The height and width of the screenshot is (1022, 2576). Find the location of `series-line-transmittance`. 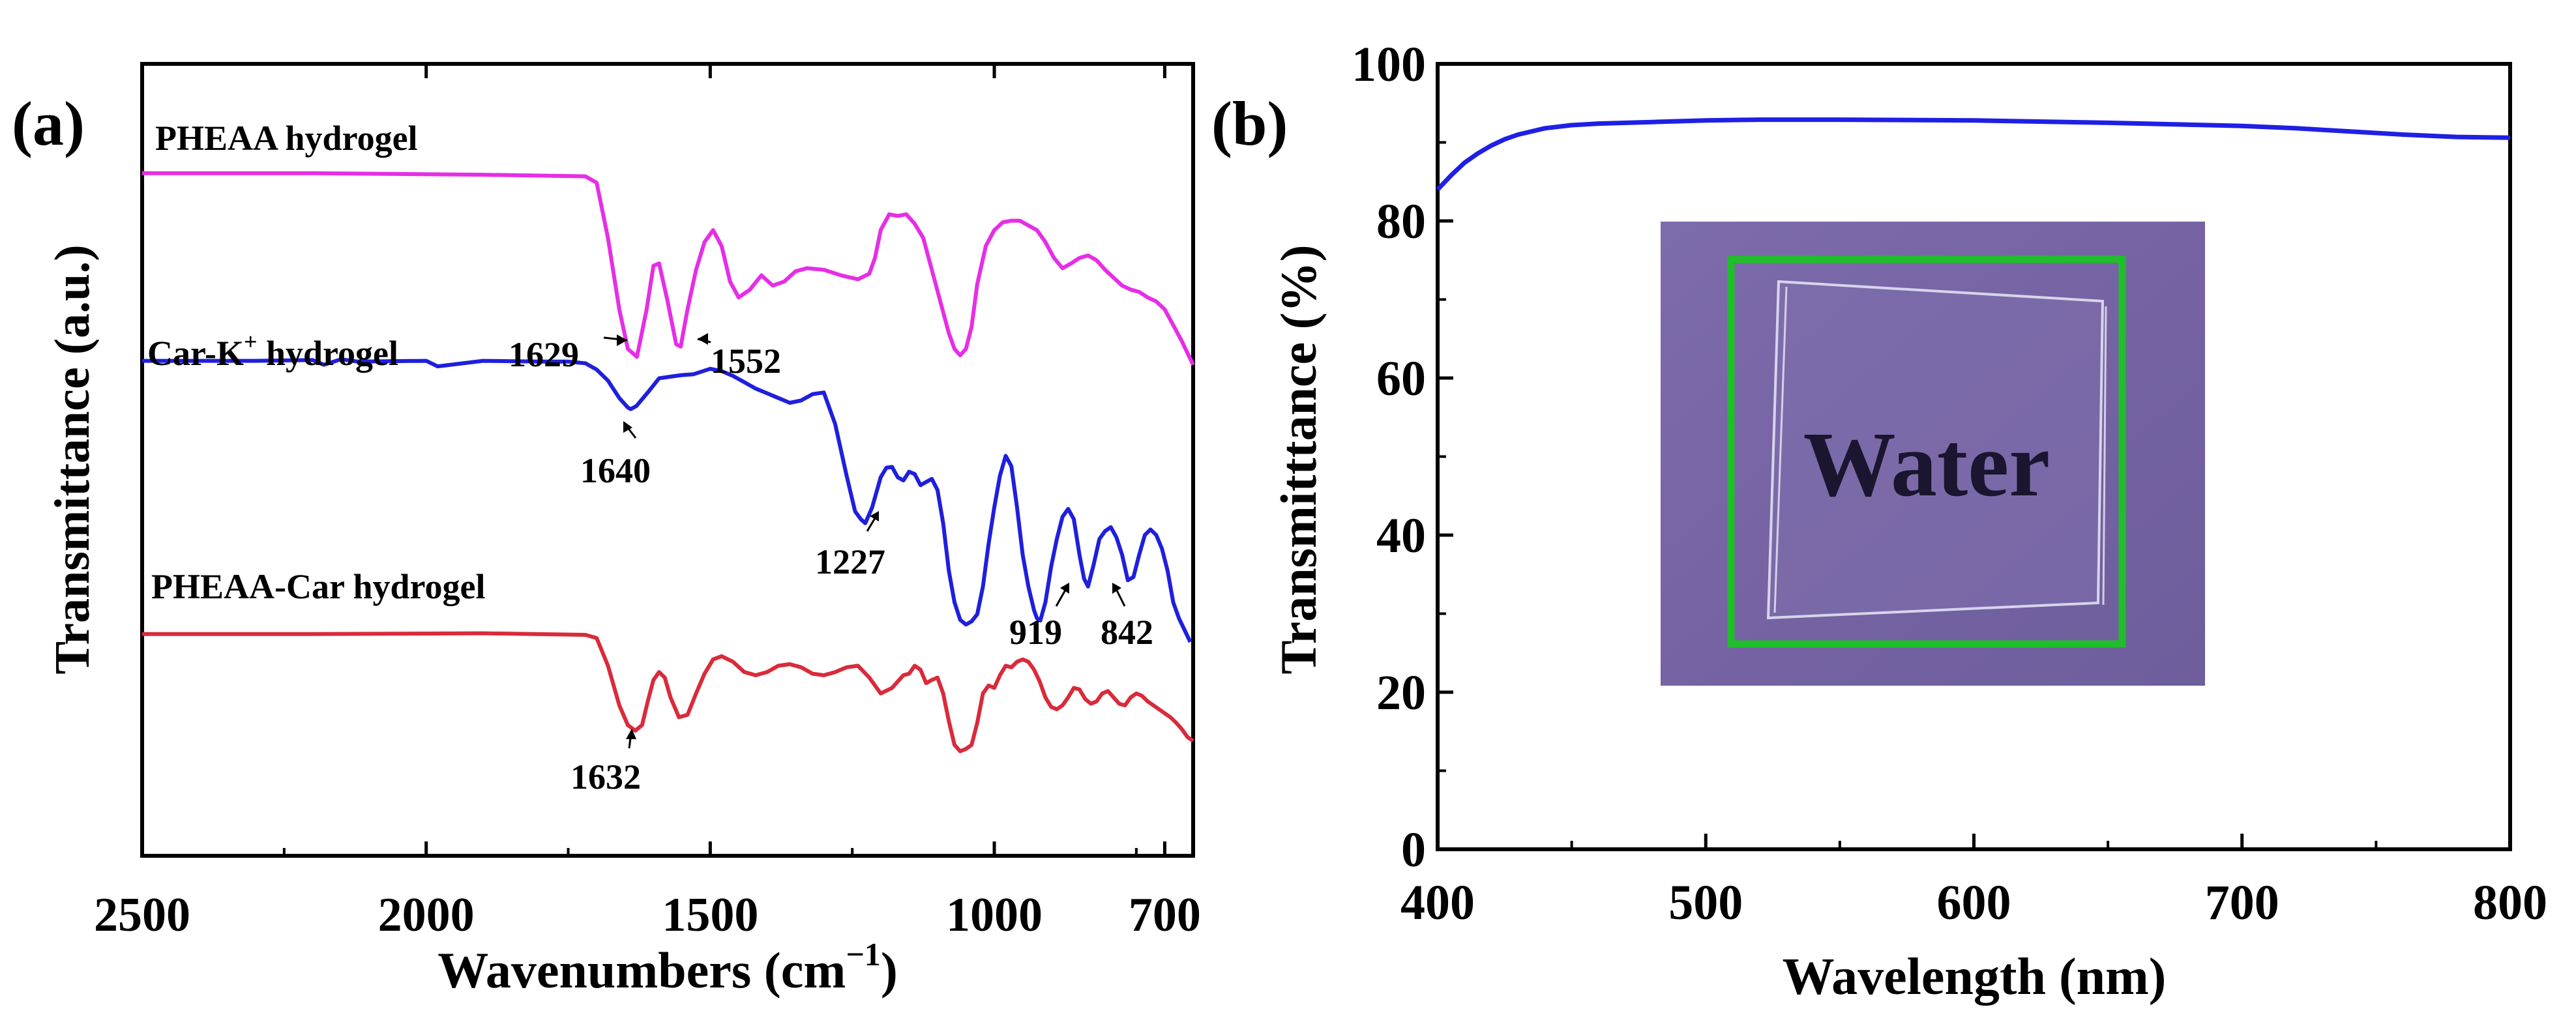

series-line-transmittance is located at coordinates (1973, 154).